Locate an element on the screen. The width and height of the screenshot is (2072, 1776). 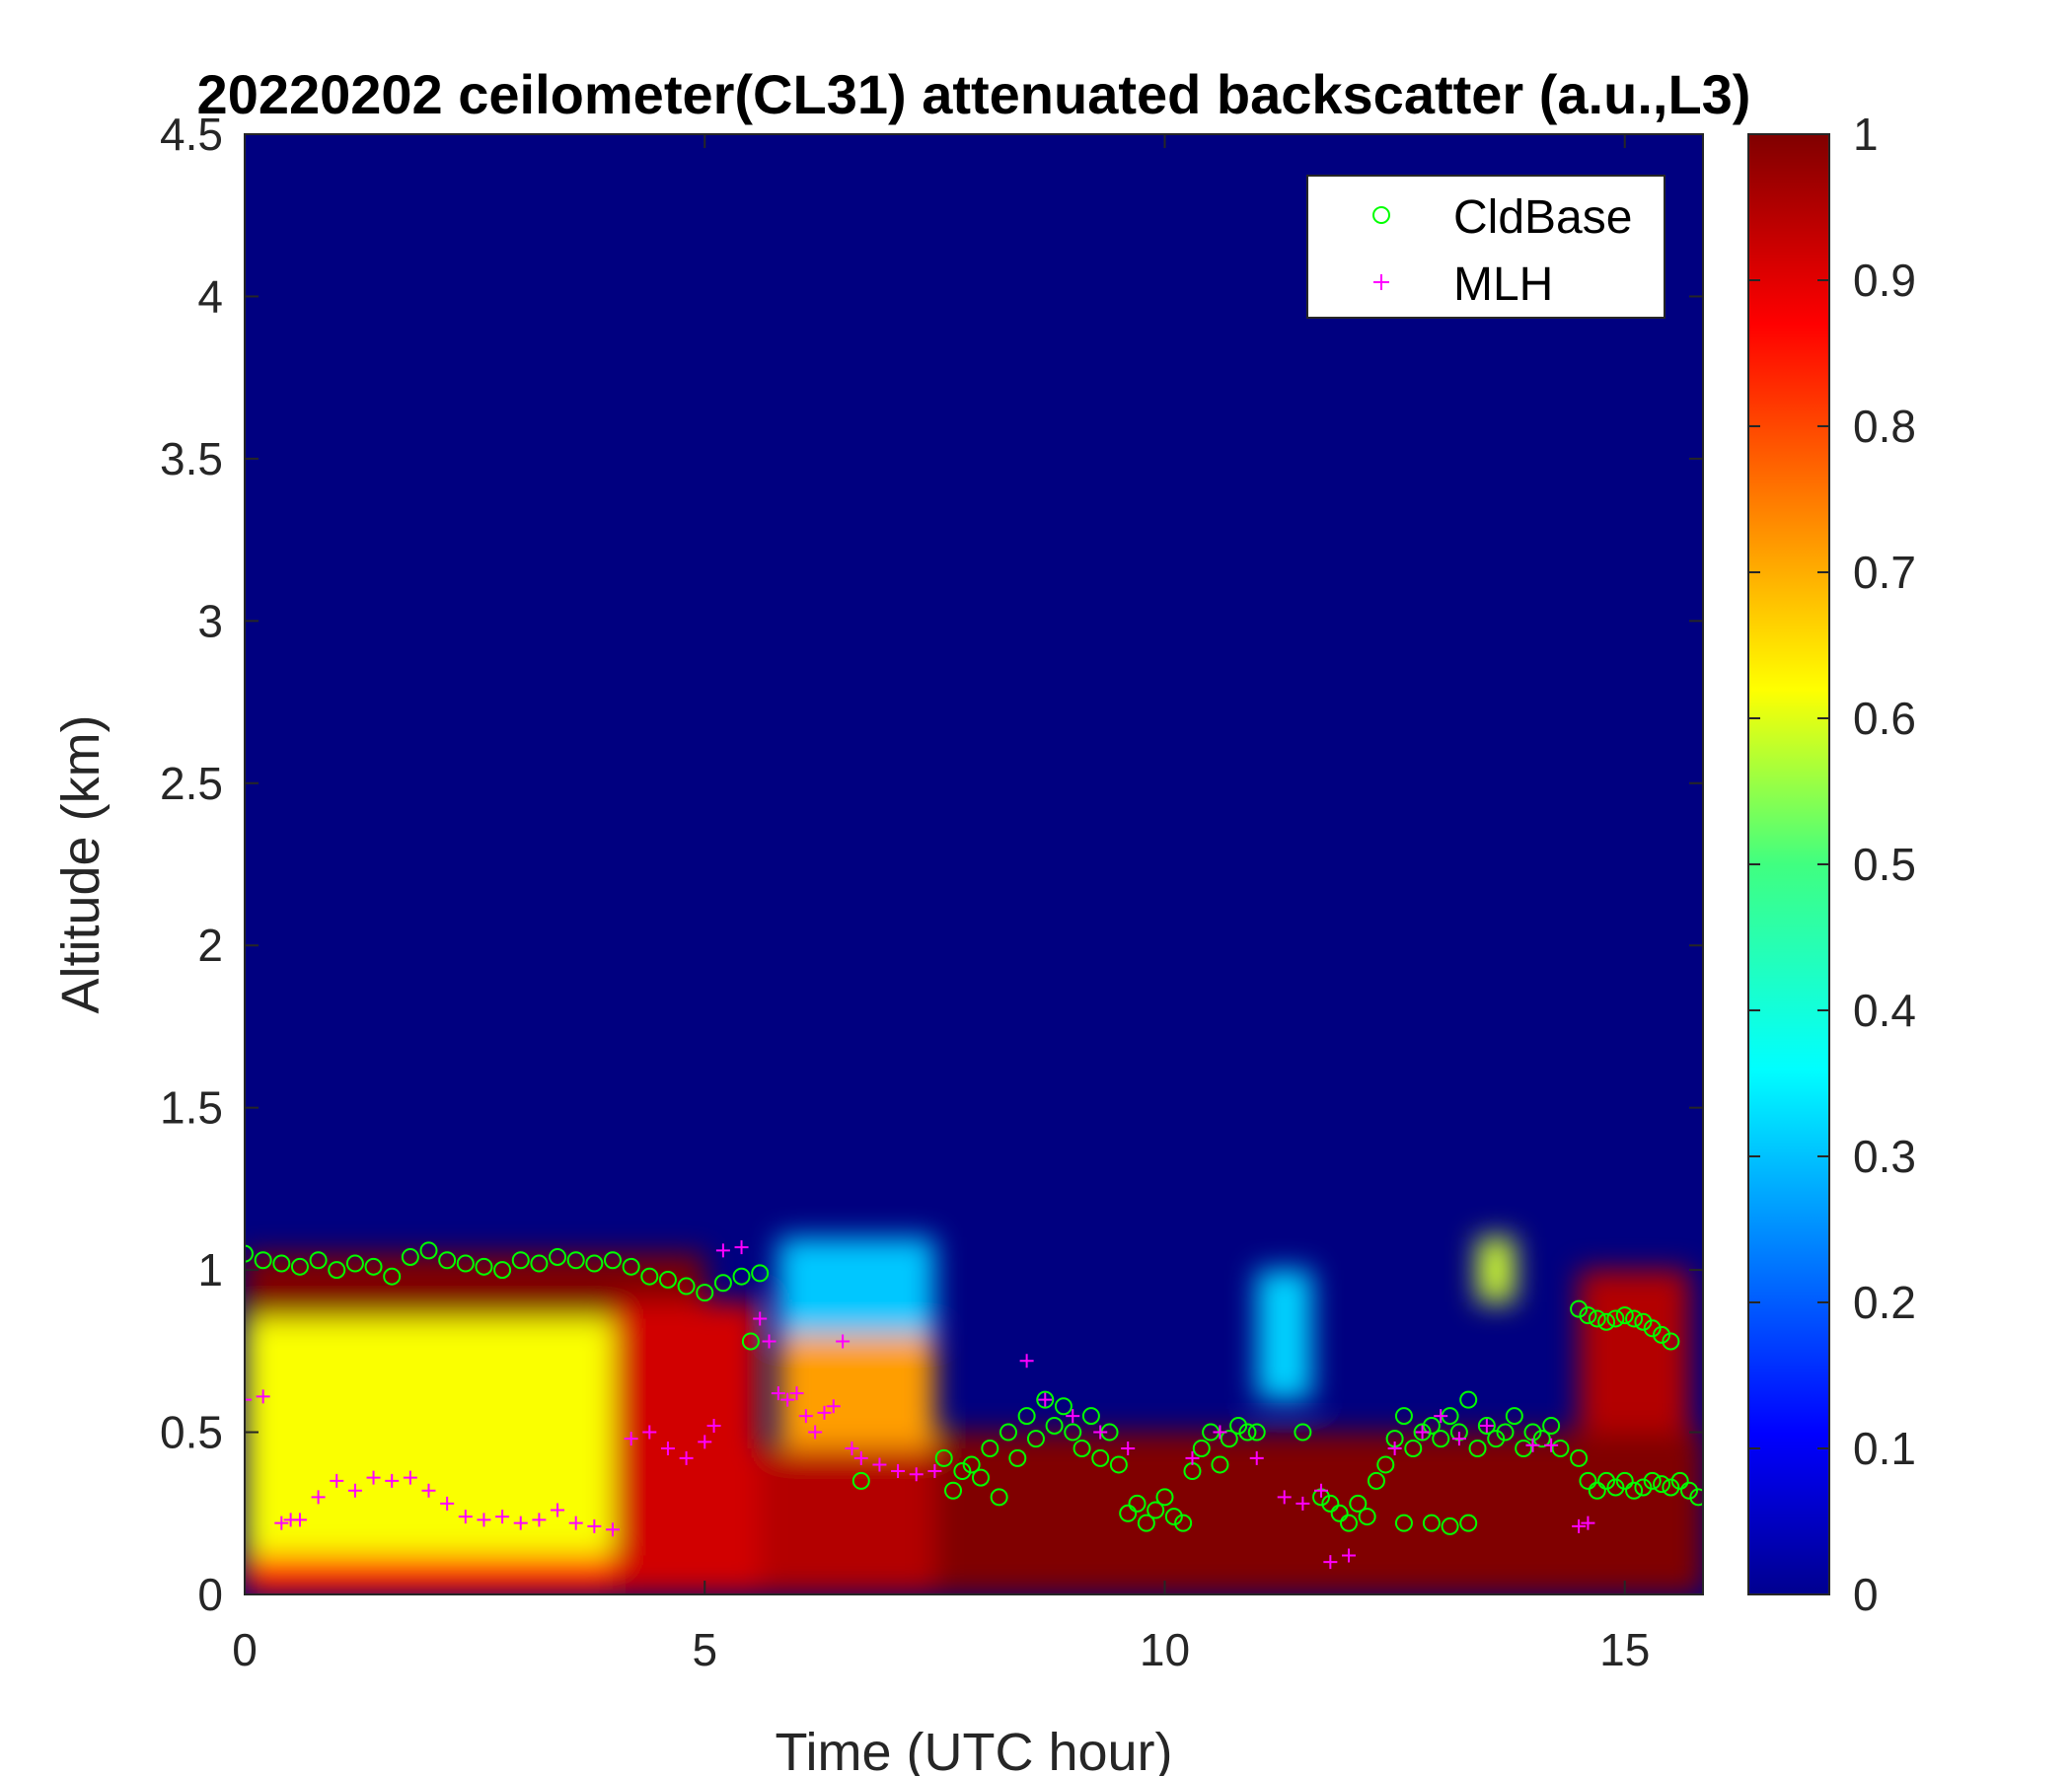
y-tick-label: 1.5 is located at coordinates (192, 1108).